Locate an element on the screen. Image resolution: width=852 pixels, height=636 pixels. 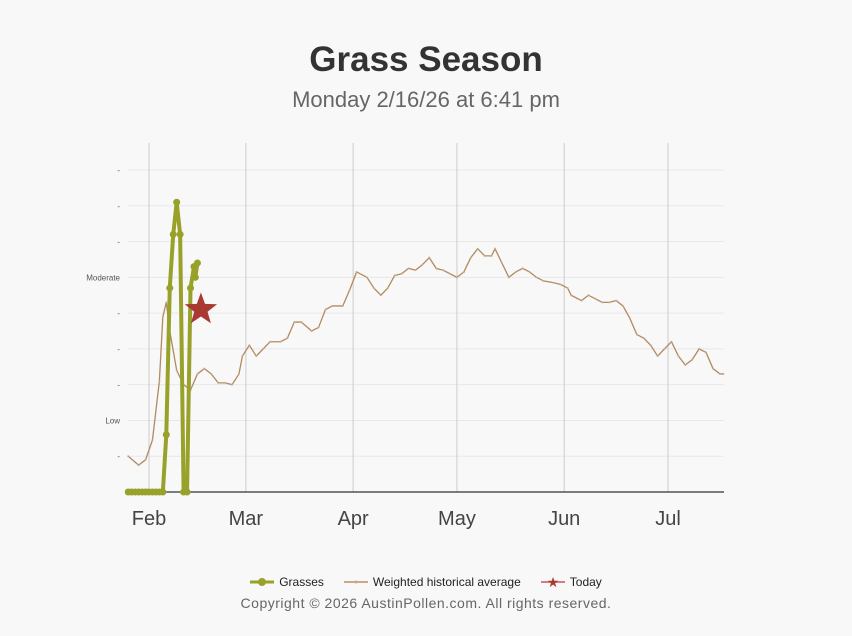
legend-item-grasses: Grasses is located at coordinates (287, 582).